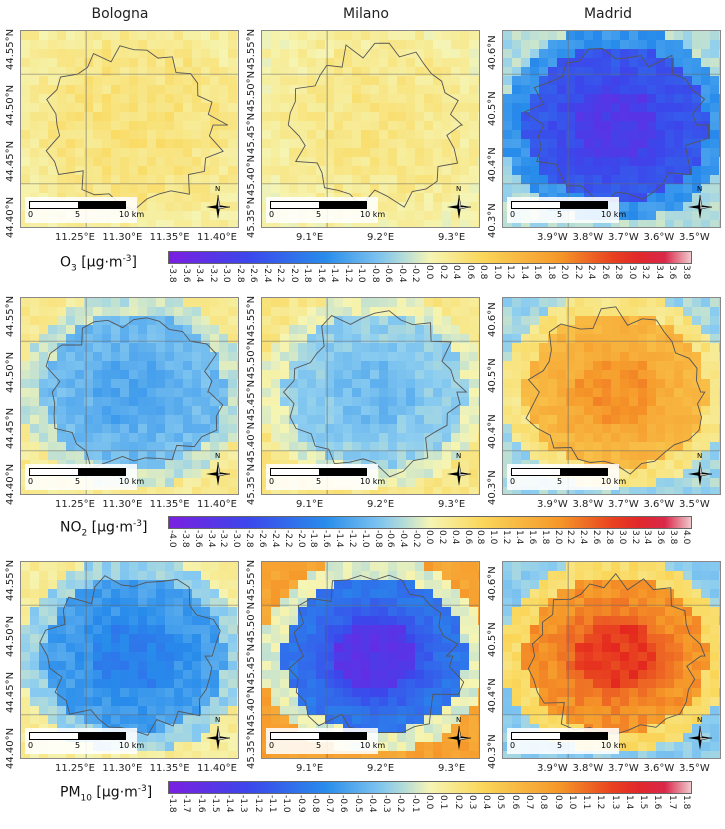  Describe the element at coordinates (120, 14) in the screenshot. I see `city-title-bologna: Bologna` at that location.